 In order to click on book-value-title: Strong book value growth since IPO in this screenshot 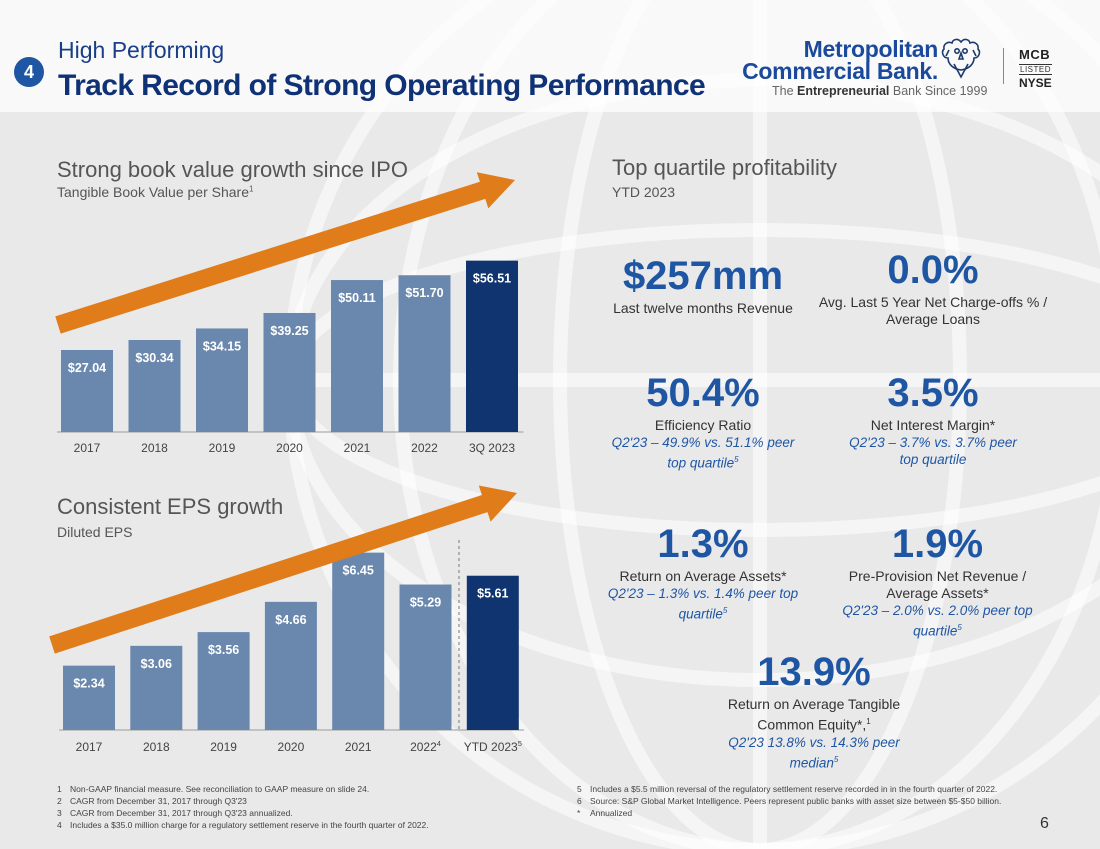, I will do `click(232, 169)`.